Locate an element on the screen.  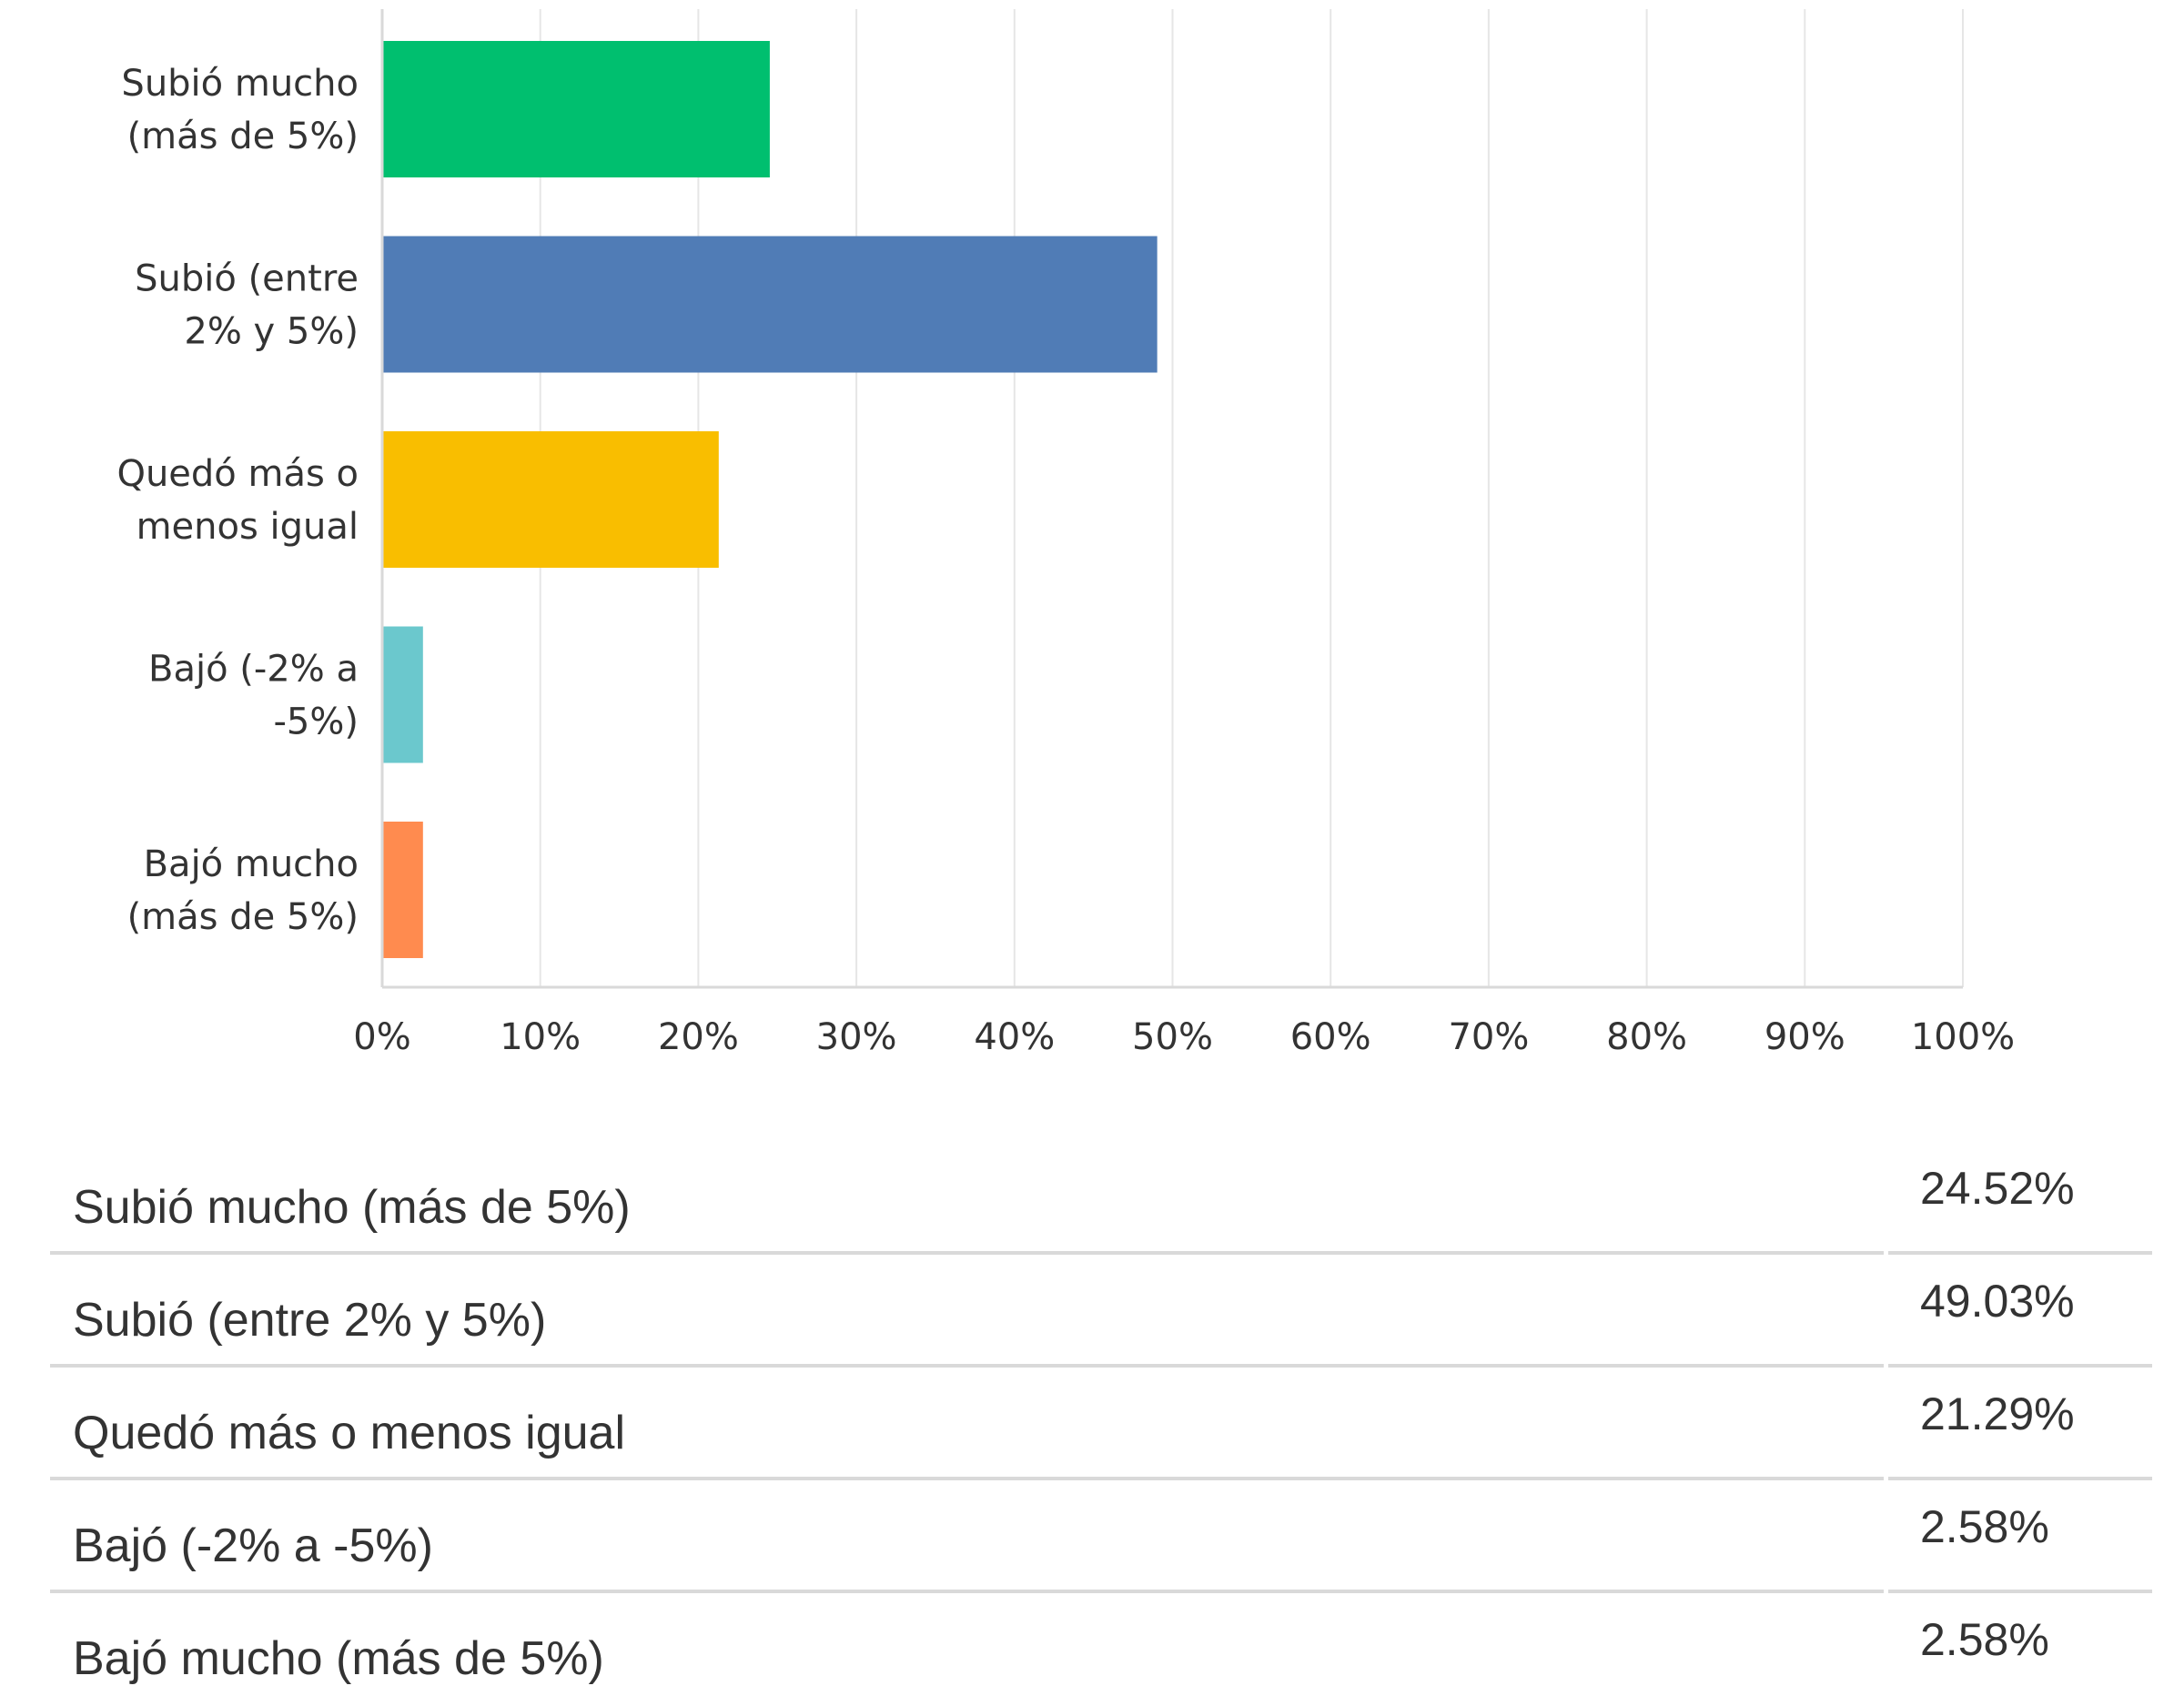
tick-label: 60% is located at coordinates (1331, 1037).